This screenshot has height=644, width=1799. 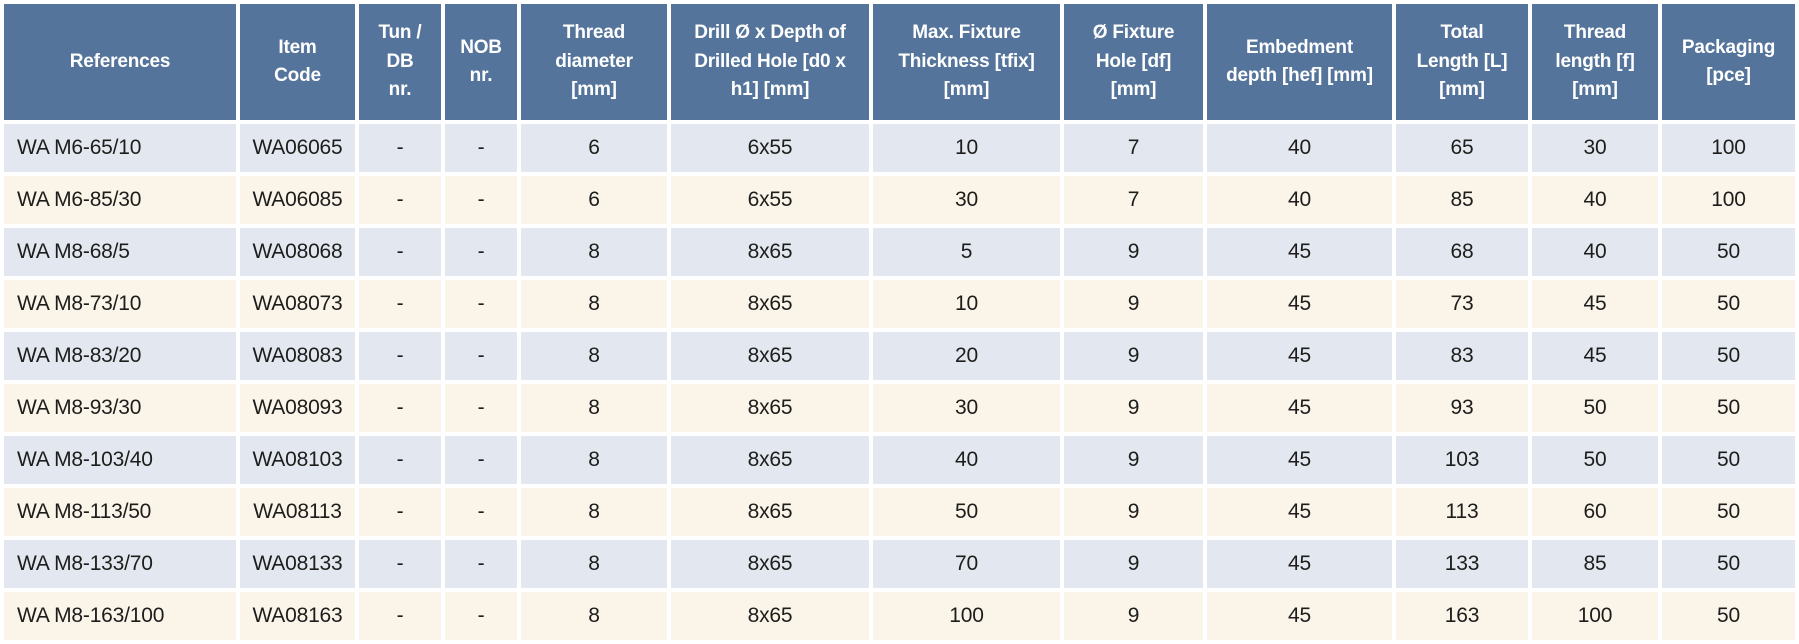 What do you see at coordinates (297, 564) in the screenshot?
I see `cell-item_code: WA08133` at bounding box center [297, 564].